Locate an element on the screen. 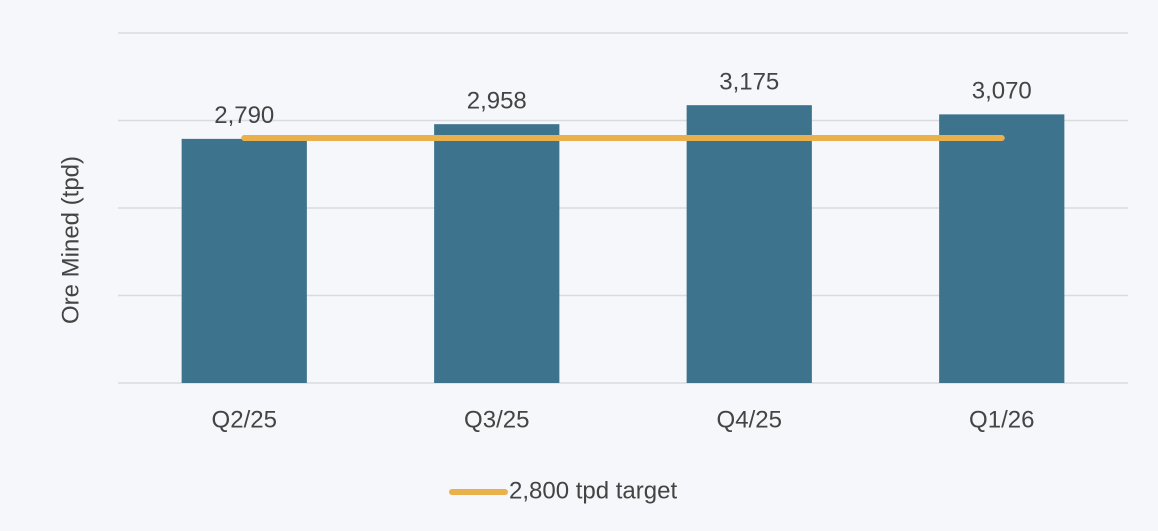 The width and height of the screenshot is (1158, 531). x-tick-label: Q4/25 is located at coordinates (749, 419).